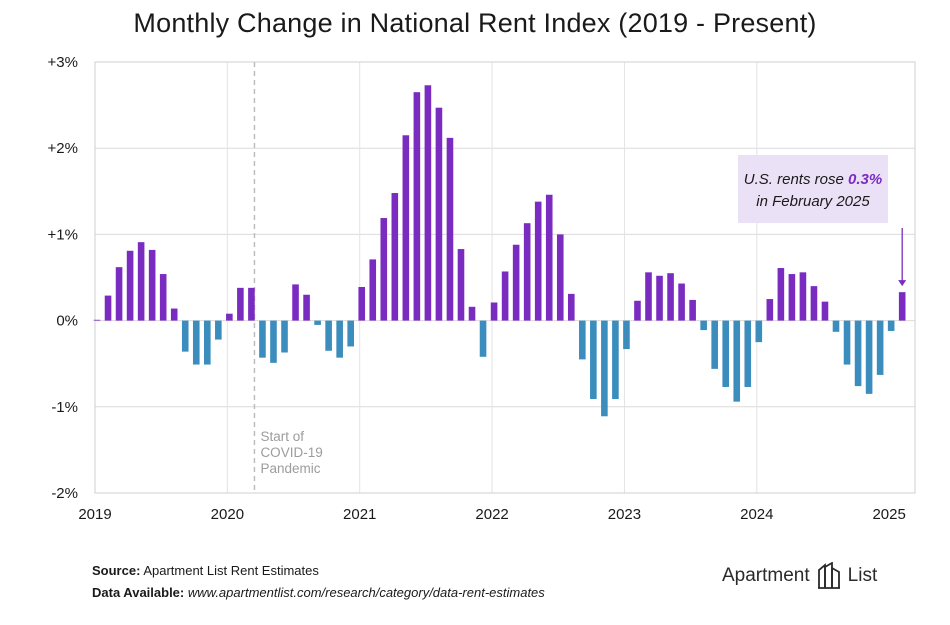 This screenshot has width=950, height=625. I want to click on event-label-line-2: COVID-19, so click(291, 452).